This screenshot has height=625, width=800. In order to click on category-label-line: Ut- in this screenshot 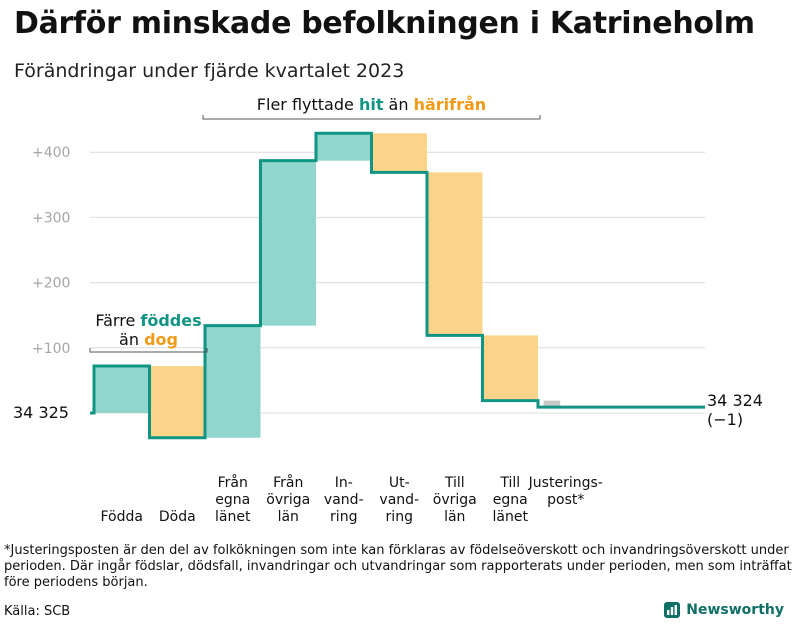, I will do `click(399, 483)`.